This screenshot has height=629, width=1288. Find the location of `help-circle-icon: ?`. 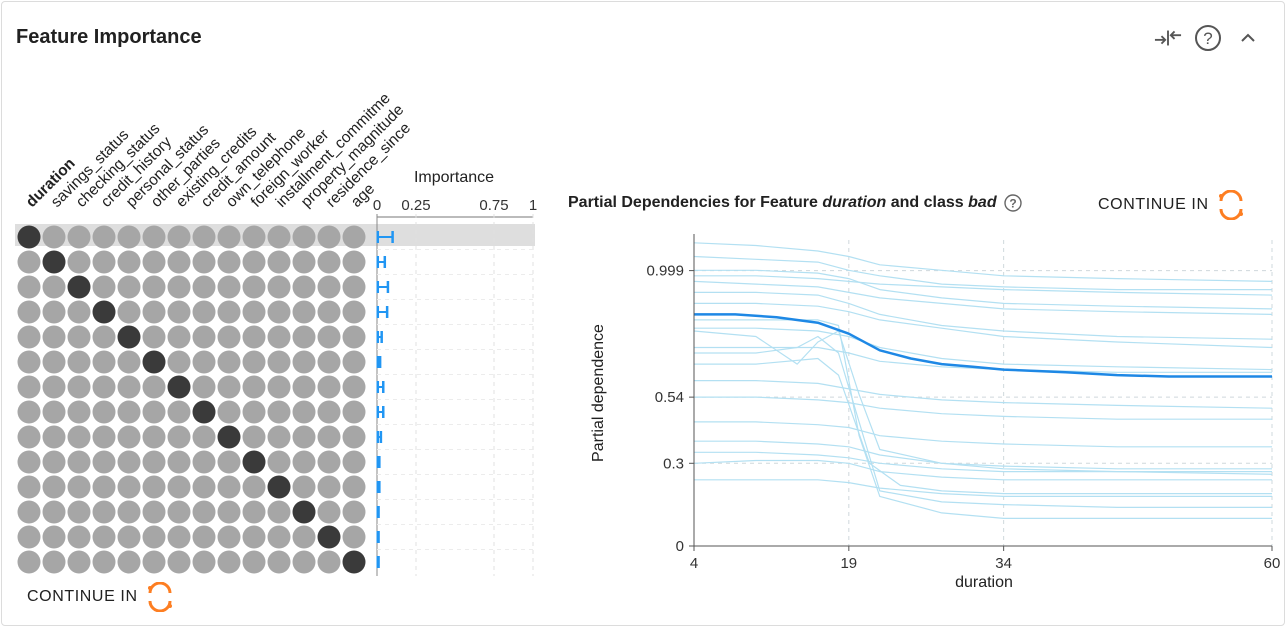

help-circle-icon: ? is located at coordinates (1208, 38).